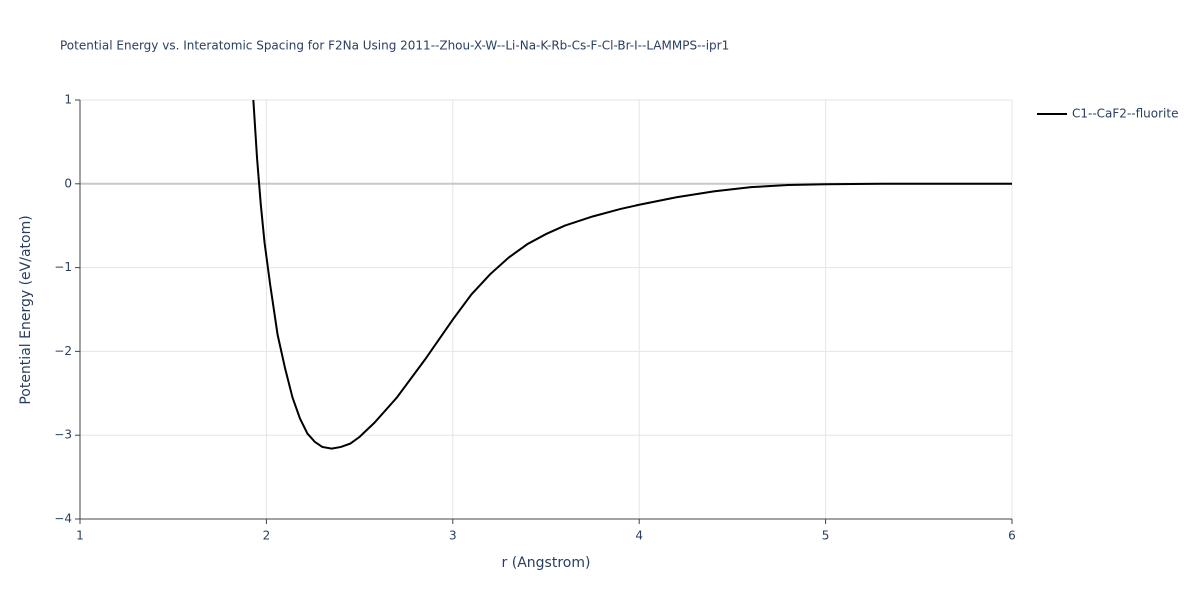  What do you see at coordinates (267, 536) in the screenshot?
I see `x-tick-label: 2` at bounding box center [267, 536].